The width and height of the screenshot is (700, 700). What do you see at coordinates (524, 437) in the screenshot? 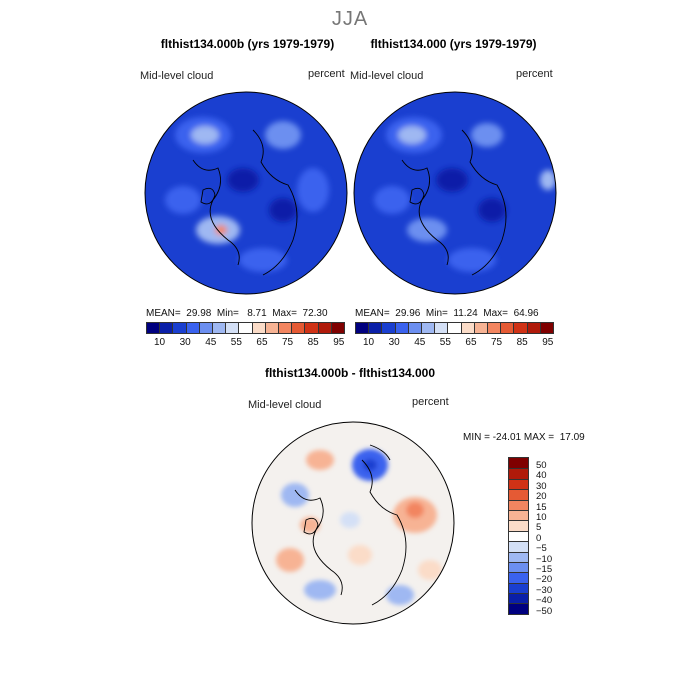
I see `diff-panel-min-max: MIN = -24.01 MAX = 17.09` at bounding box center [524, 437].